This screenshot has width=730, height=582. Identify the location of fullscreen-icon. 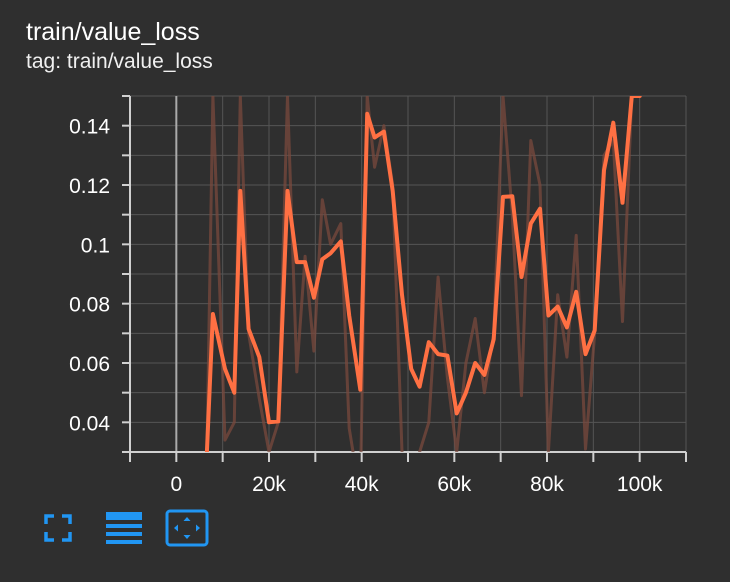
(58, 528).